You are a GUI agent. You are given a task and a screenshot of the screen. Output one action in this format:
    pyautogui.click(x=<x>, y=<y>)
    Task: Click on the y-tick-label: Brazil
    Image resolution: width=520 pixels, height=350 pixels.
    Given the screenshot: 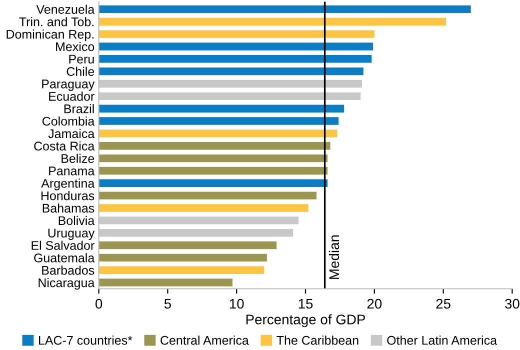 What is the action you would take?
    pyautogui.click(x=79, y=109)
    